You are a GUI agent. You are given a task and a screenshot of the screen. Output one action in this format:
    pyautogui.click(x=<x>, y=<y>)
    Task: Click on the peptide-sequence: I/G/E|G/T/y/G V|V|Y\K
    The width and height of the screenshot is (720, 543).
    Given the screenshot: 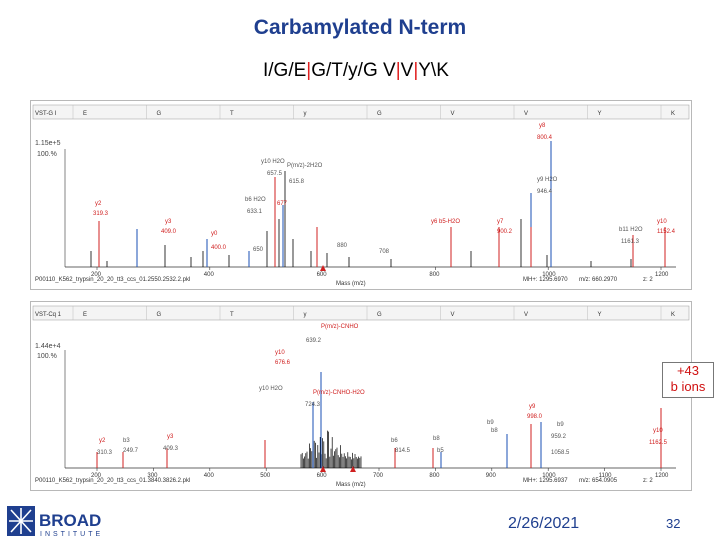 What is the action you would take?
    pyautogui.click(x=356, y=71)
    